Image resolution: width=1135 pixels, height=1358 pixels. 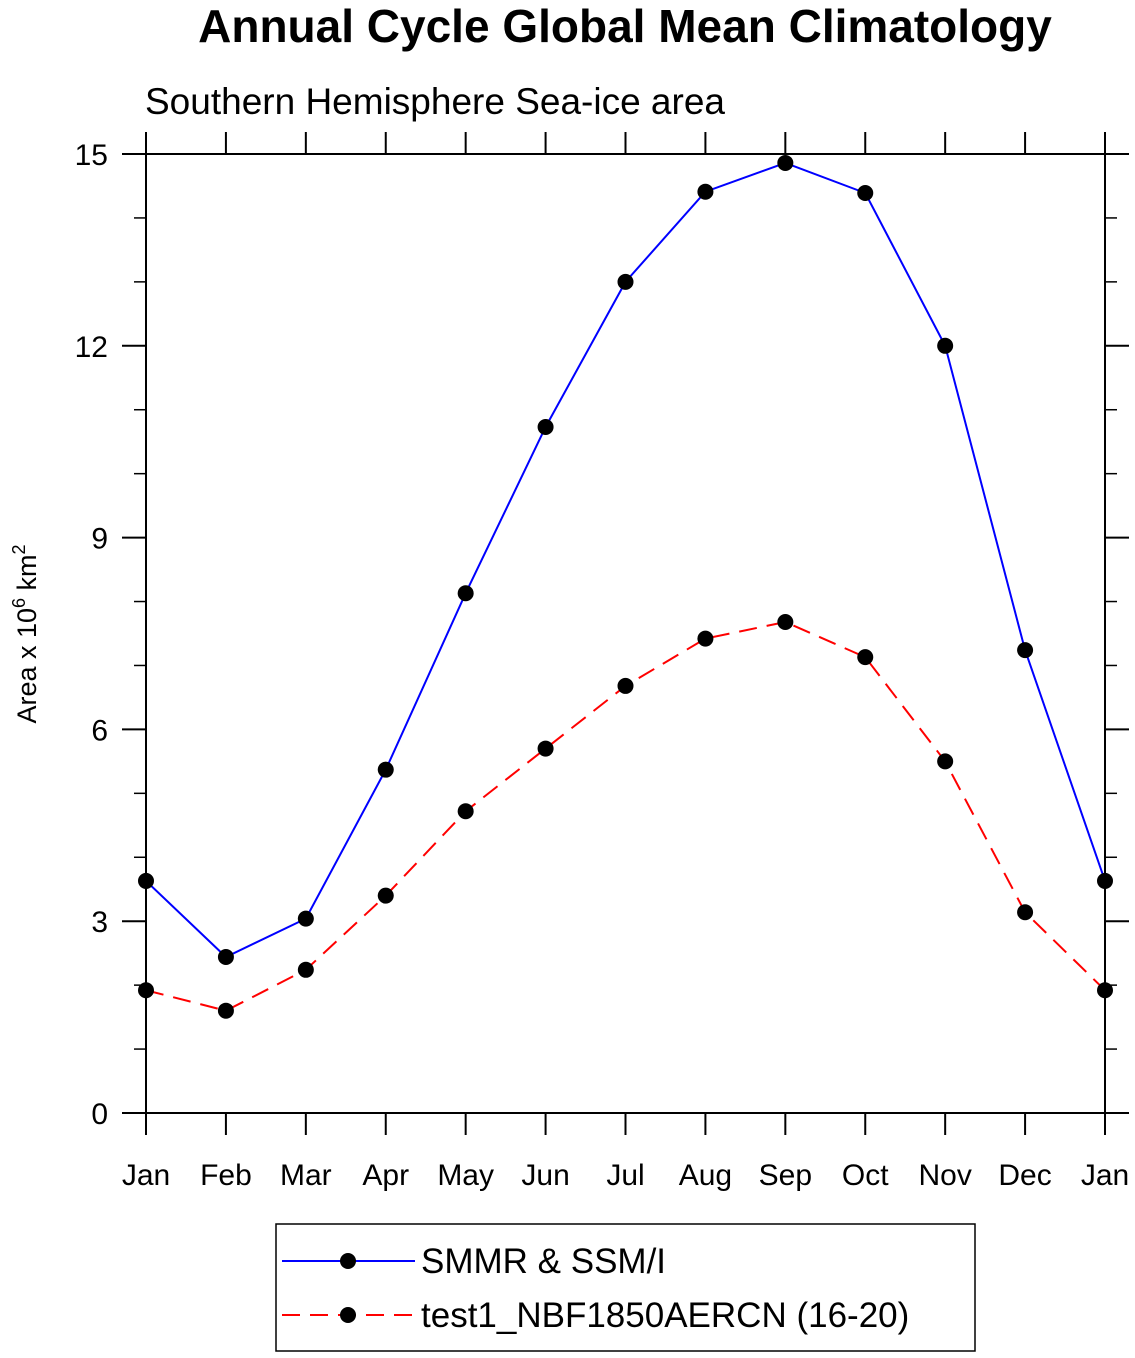 I want to click on y-tick-label: 9, so click(x=99, y=539).